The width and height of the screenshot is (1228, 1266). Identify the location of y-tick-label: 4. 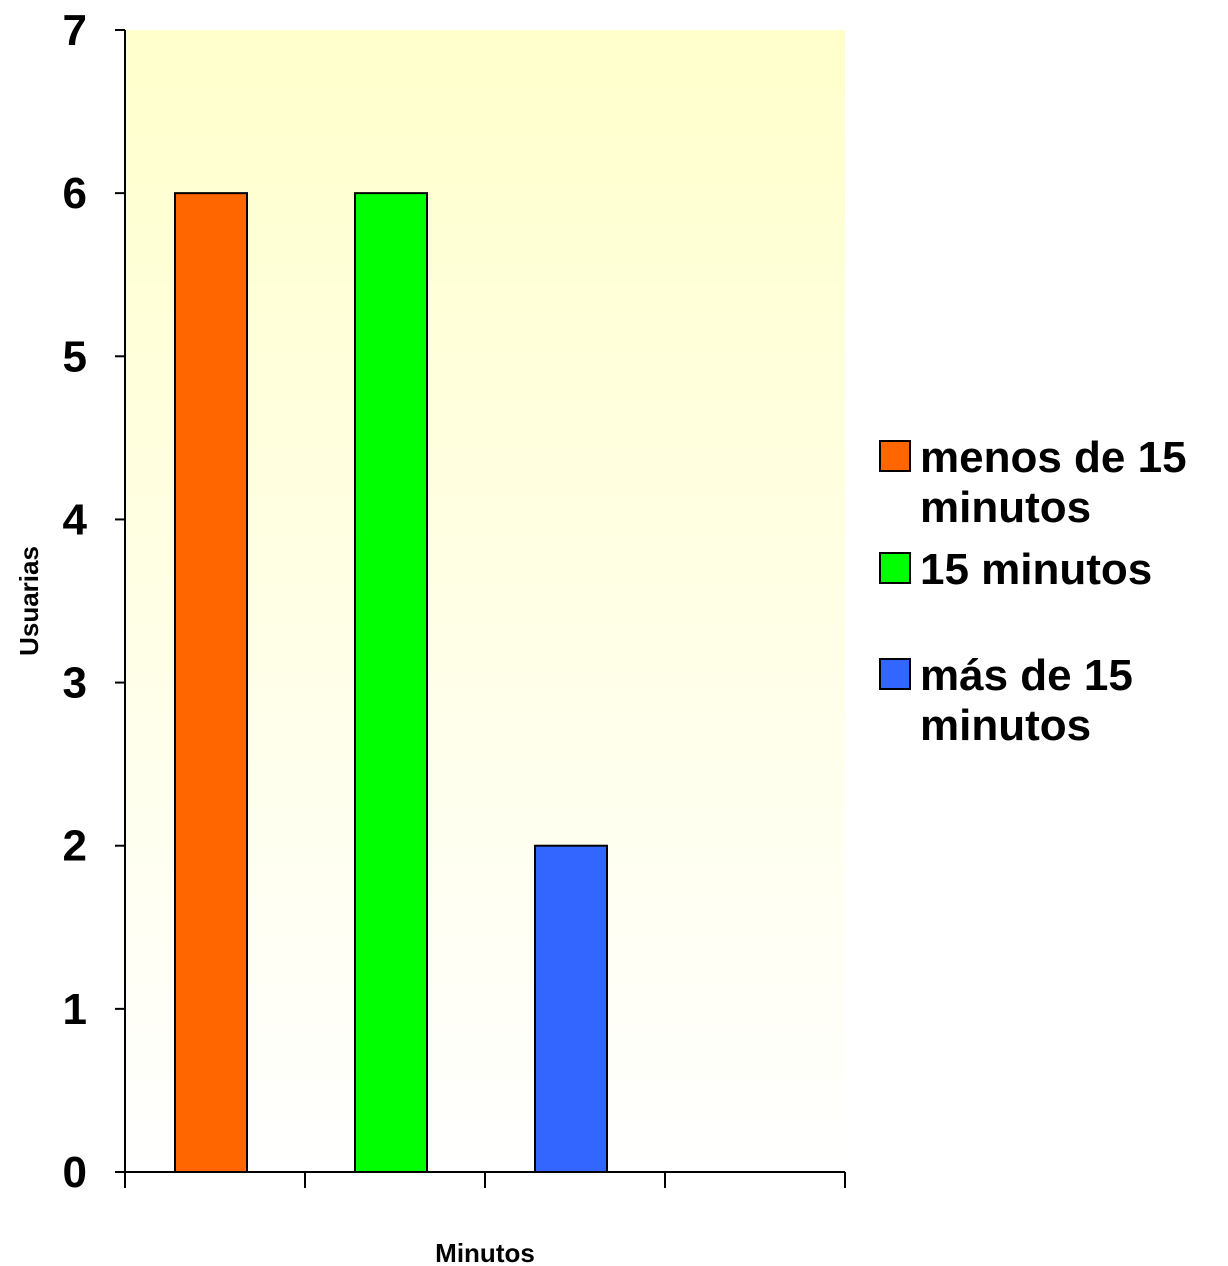
(75, 519).